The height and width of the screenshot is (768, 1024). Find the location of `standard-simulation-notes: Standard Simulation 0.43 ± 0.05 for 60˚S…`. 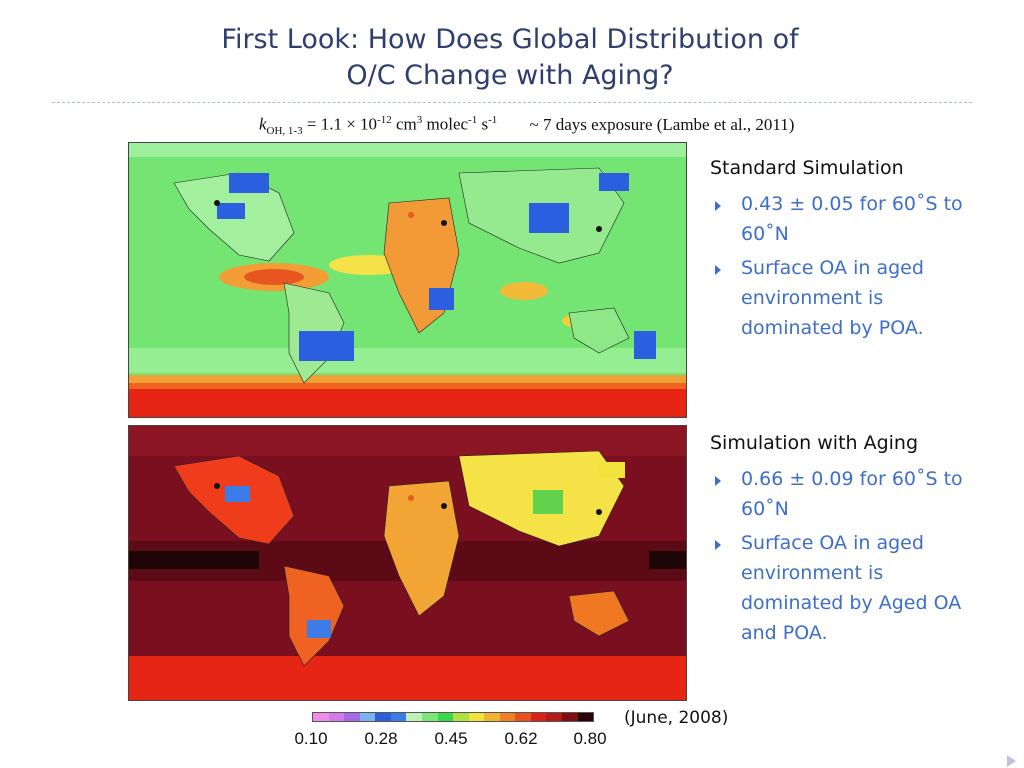

standard-simulation-notes: Standard Simulation 0.43 ± 0.05 for 60˚S… is located at coordinates (837, 252).